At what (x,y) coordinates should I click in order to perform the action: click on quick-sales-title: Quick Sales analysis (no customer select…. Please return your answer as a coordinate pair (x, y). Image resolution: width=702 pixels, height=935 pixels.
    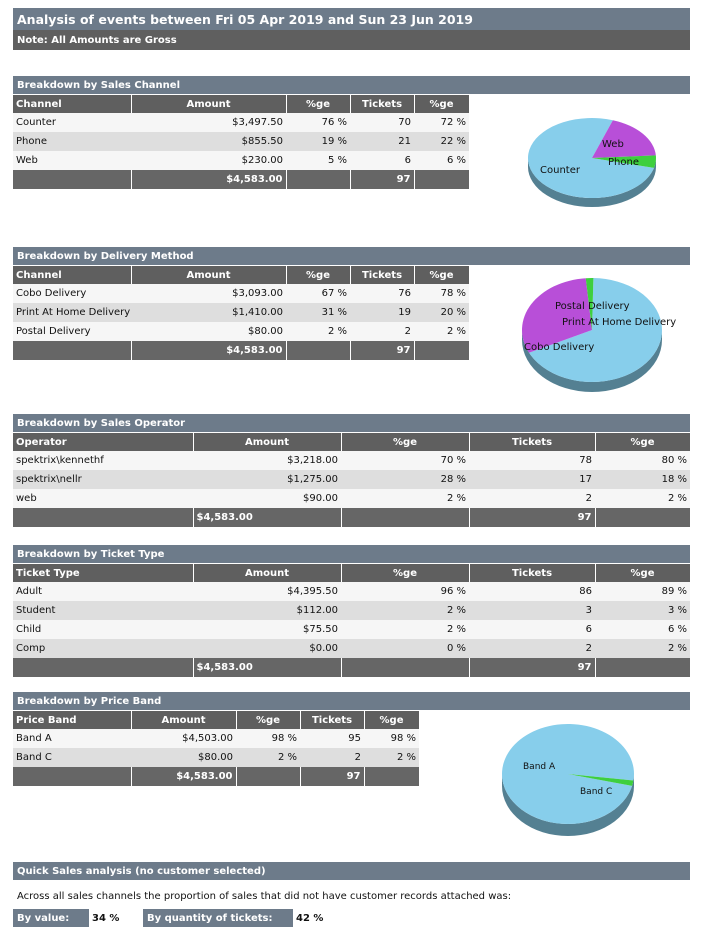
    Looking at the image, I should click on (351, 871).